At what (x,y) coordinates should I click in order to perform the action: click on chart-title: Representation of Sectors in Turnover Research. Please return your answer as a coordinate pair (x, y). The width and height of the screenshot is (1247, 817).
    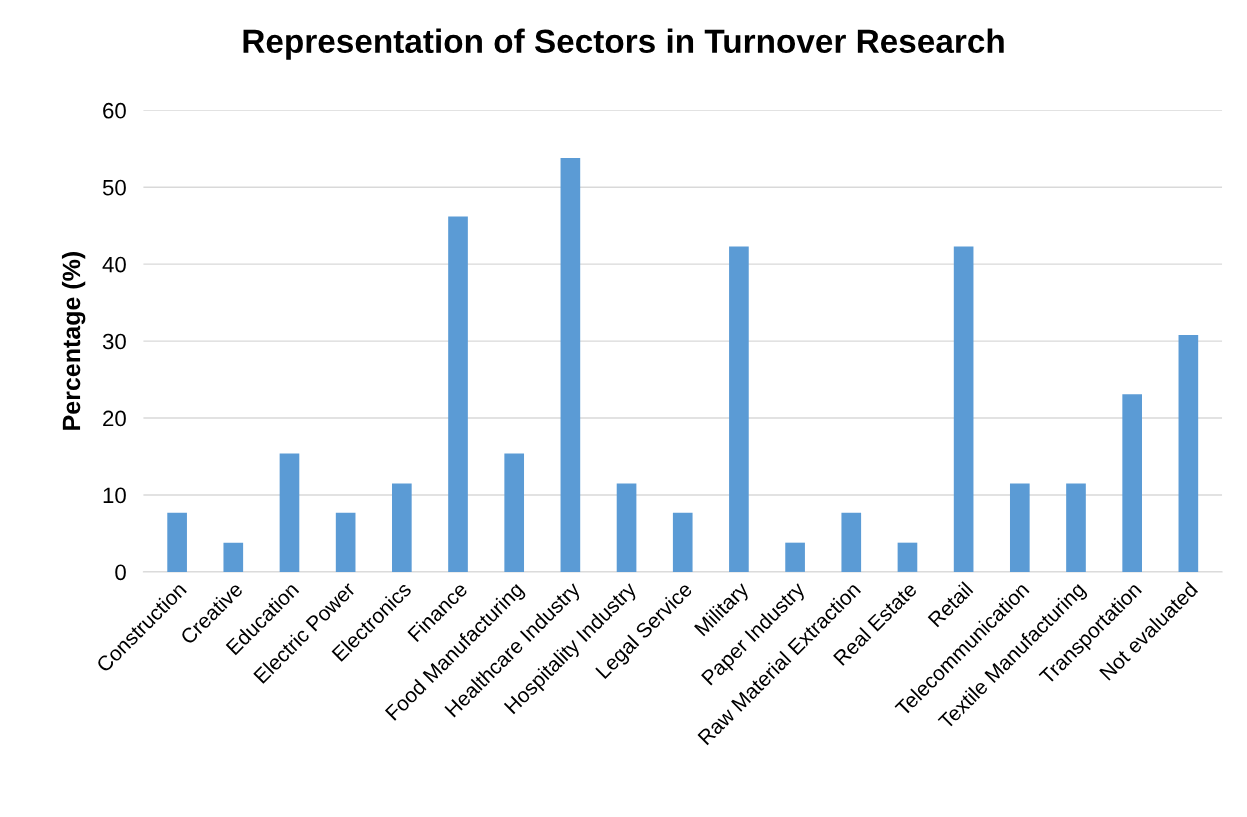
    Looking at the image, I should click on (623, 44).